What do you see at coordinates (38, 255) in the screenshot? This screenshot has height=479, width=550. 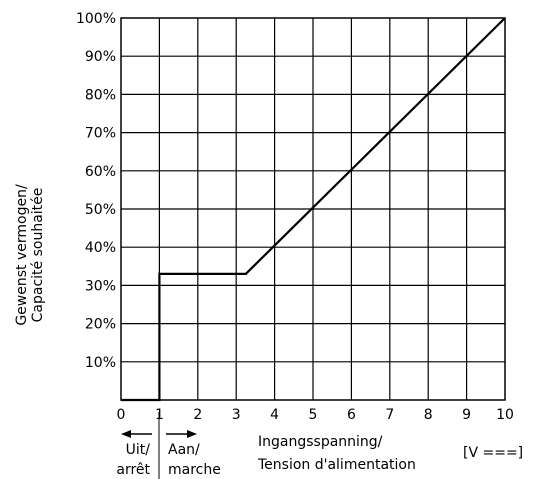 I see `y-axis-title-line-2: Capacité souhaitée` at bounding box center [38, 255].